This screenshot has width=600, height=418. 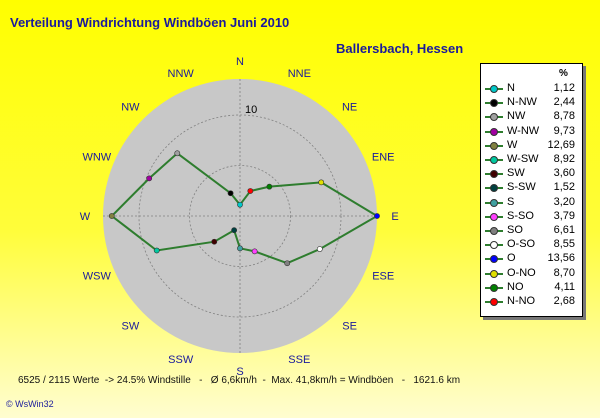 I want to click on legend-label: W, so click(x=512, y=144).